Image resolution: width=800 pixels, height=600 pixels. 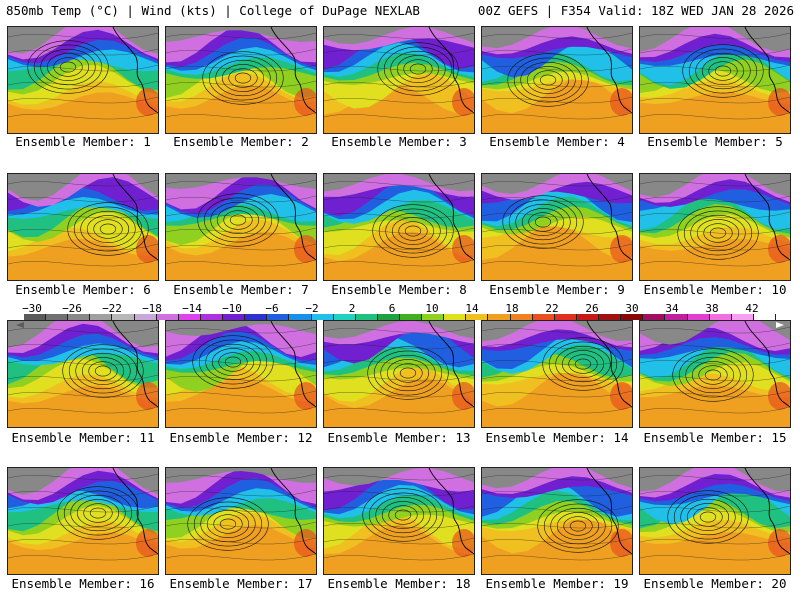 I want to click on colorbar-tick-label: 10, so click(x=432, y=308).